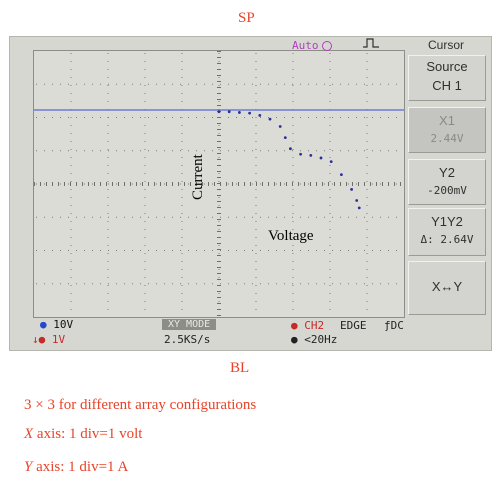 This screenshot has height=497, width=500. What do you see at coordinates (447, 85) in the screenshot?
I see `source-value: CH 1` at bounding box center [447, 85].